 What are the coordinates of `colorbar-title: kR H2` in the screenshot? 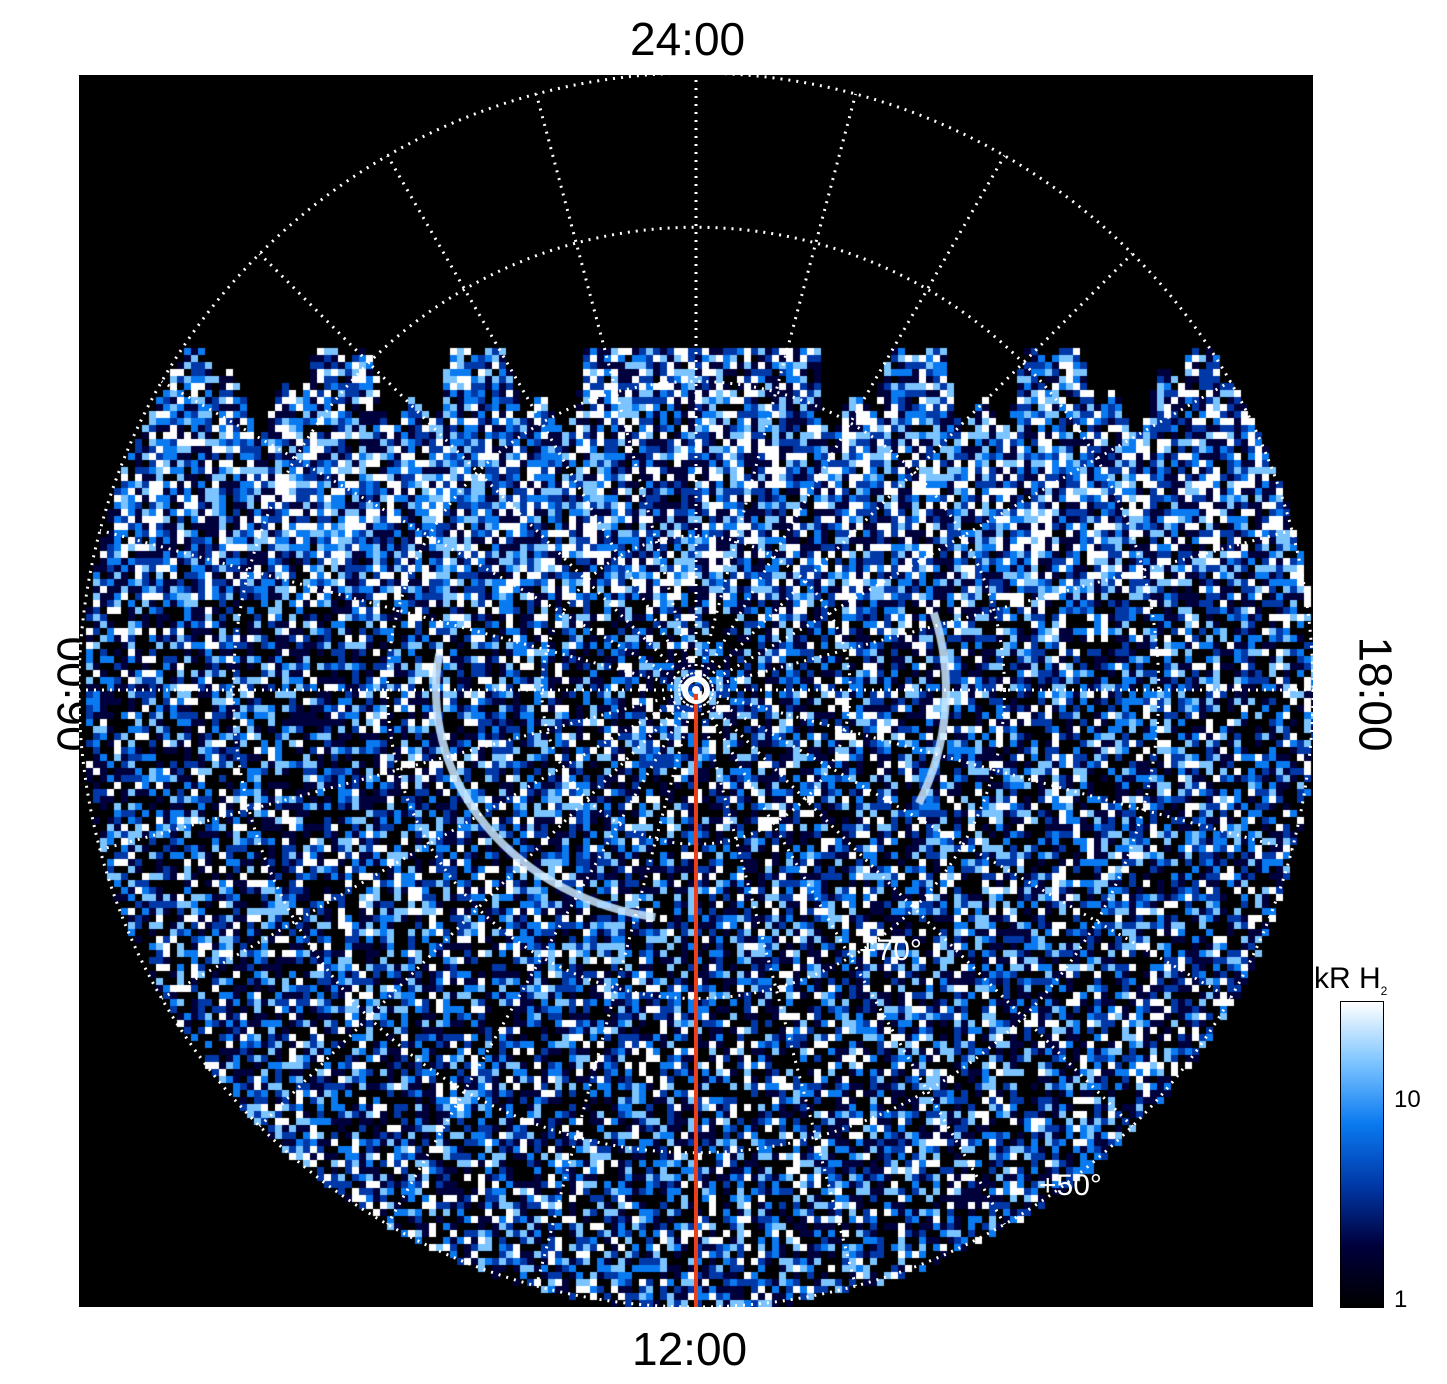 It's located at (1351, 980).